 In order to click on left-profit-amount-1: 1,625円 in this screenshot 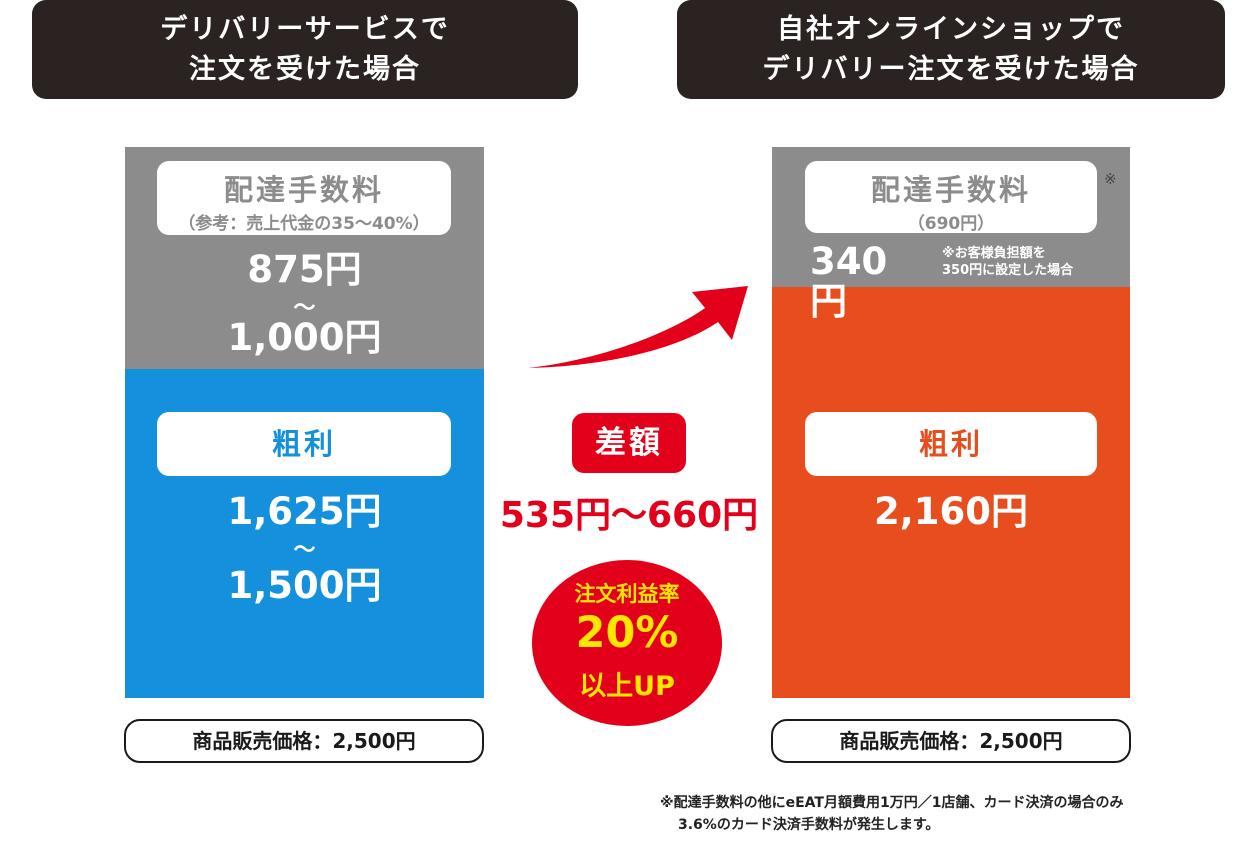, I will do `click(304, 511)`.